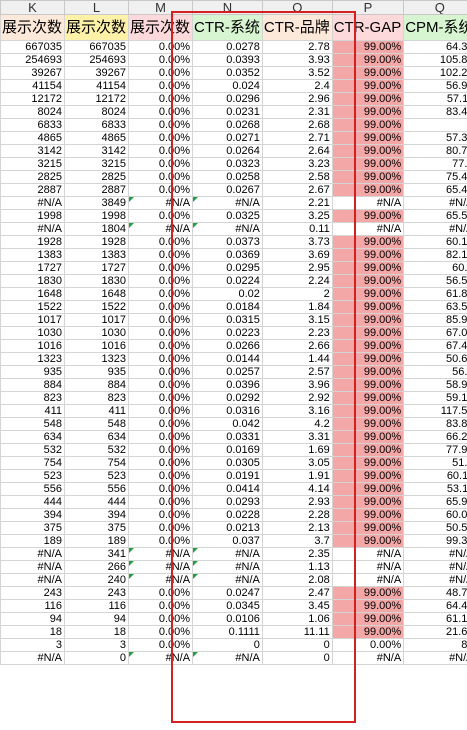  I want to click on cell-q: 53.11, so click(435, 489).